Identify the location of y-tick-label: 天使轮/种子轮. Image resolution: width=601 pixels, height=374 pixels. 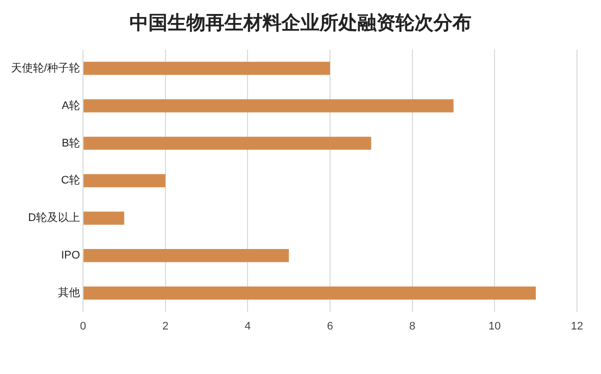
(45, 67).